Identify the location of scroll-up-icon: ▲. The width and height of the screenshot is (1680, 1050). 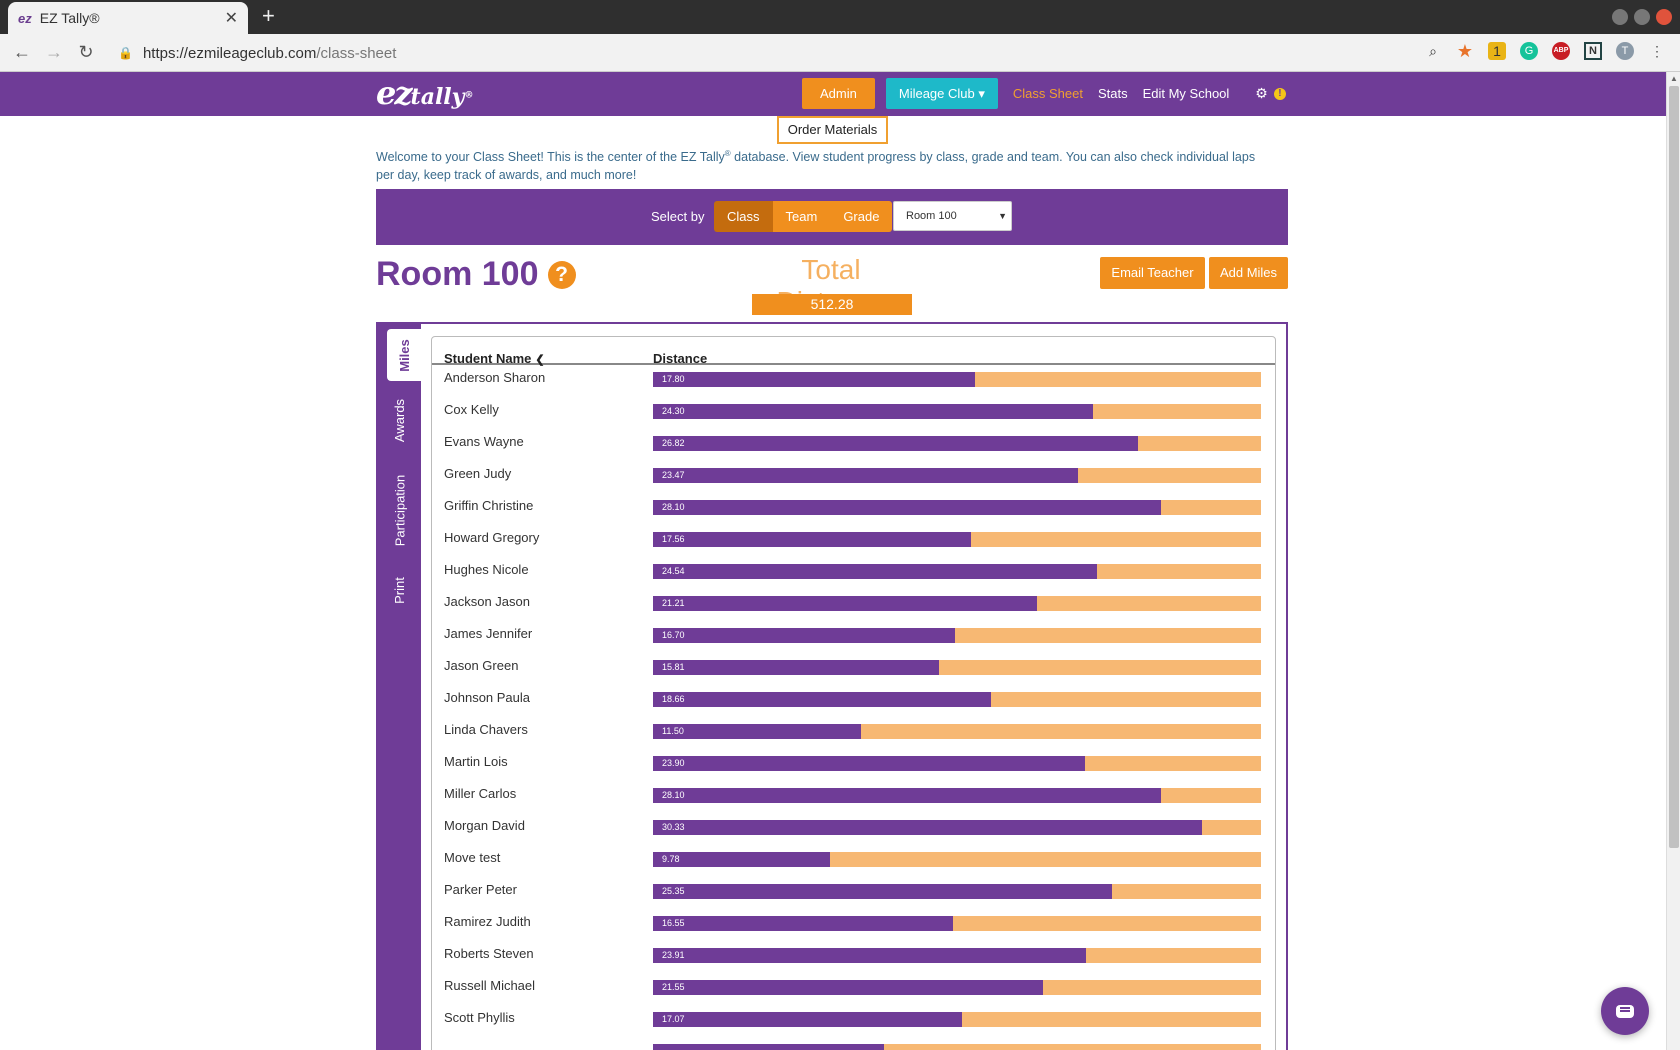
(1674, 78).